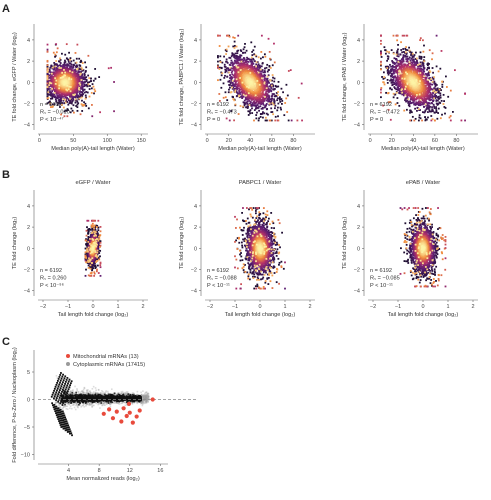 The image size is (491, 500). I want to click on x-axis-label: Median poly(A)-tail length (Water), so click(260, 149).